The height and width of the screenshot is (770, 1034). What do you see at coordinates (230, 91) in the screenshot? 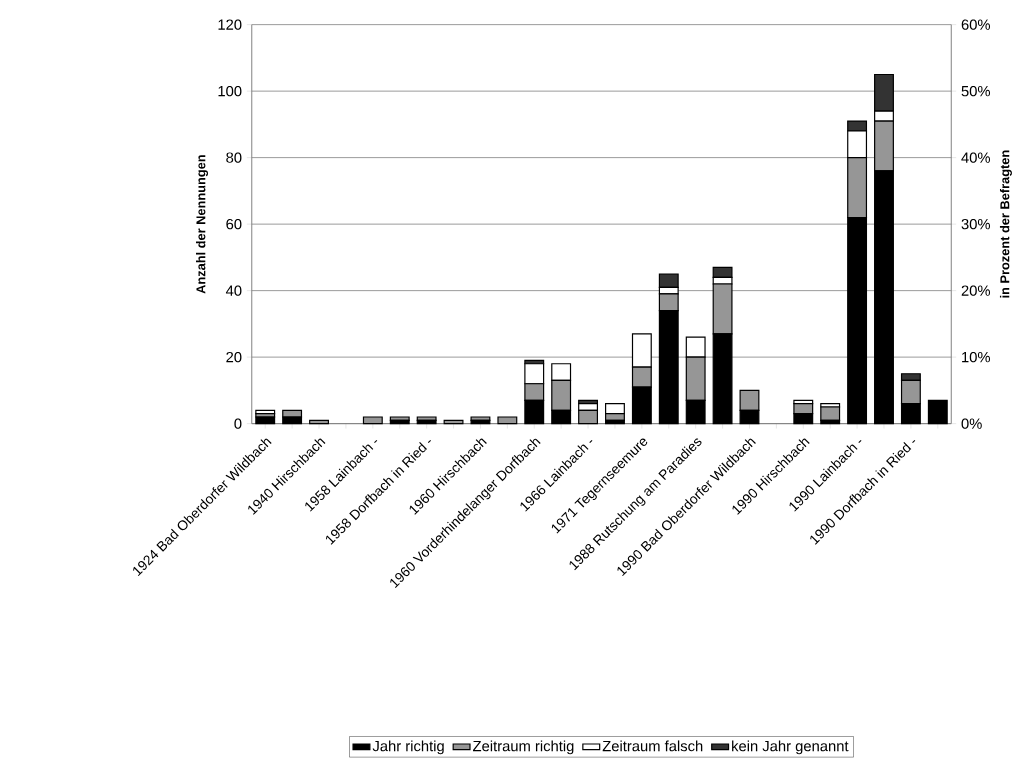
I see `y-tick-label: 100` at bounding box center [230, 91].